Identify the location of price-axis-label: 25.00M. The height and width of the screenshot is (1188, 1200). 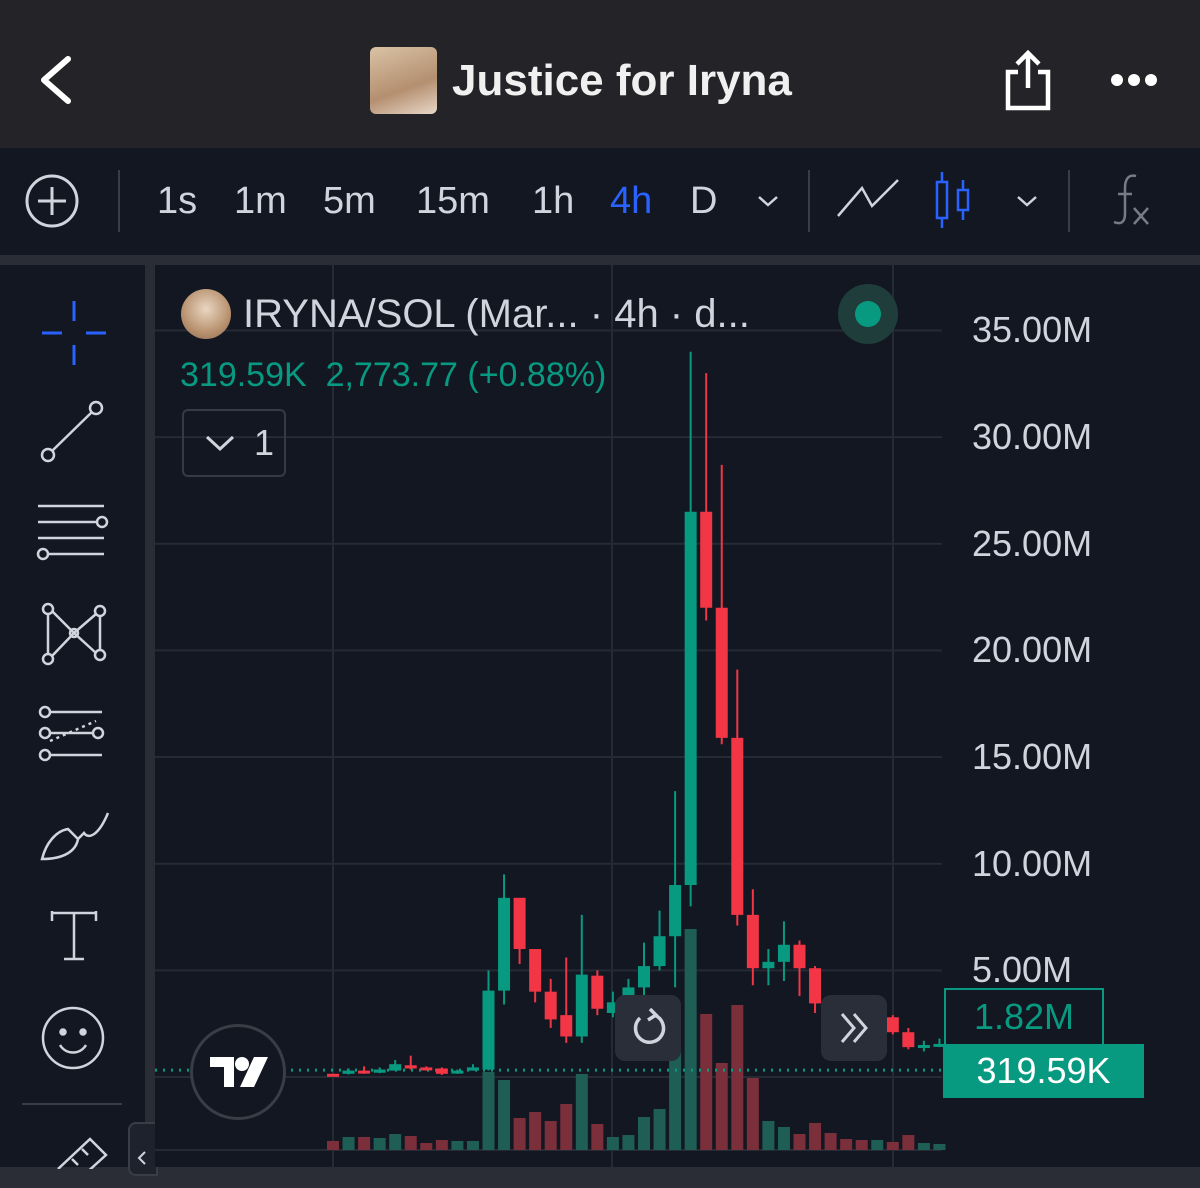
(1032, 543).